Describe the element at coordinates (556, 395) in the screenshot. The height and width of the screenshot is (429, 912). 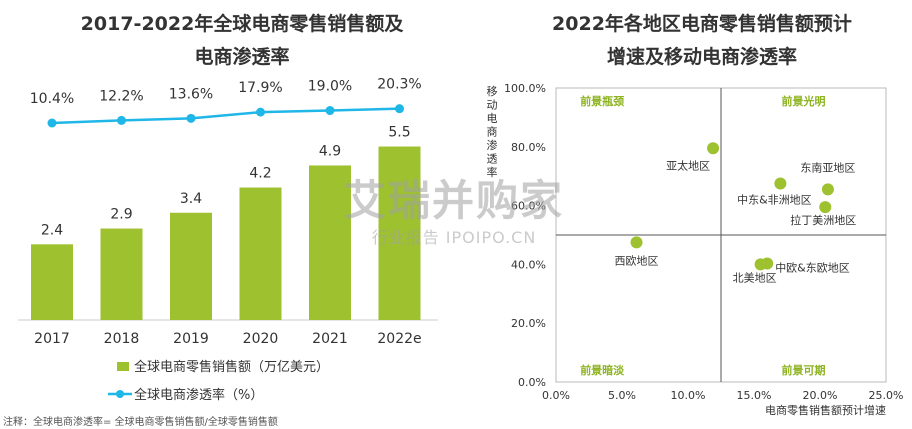
I see `x-tick-label: 0.0%` at that location.